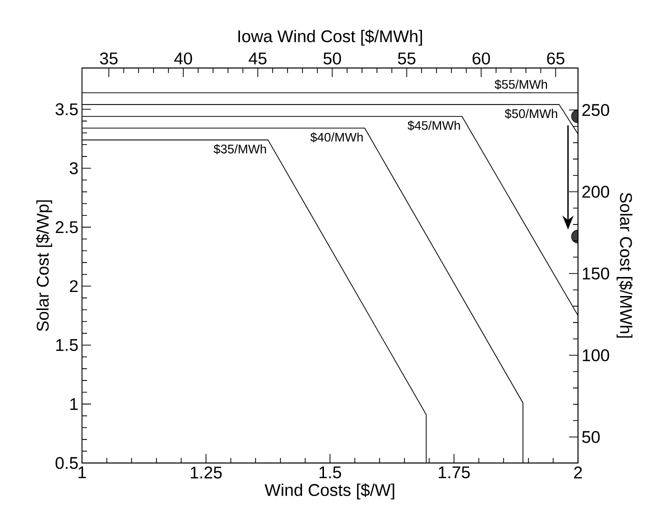 Image resolution: width=661 pixels, height=523 pixels. What do you see at coordinates (331, 472) in the screenshot?
I see `x-tick-label: 1.5` at bounding box center [331, 472].